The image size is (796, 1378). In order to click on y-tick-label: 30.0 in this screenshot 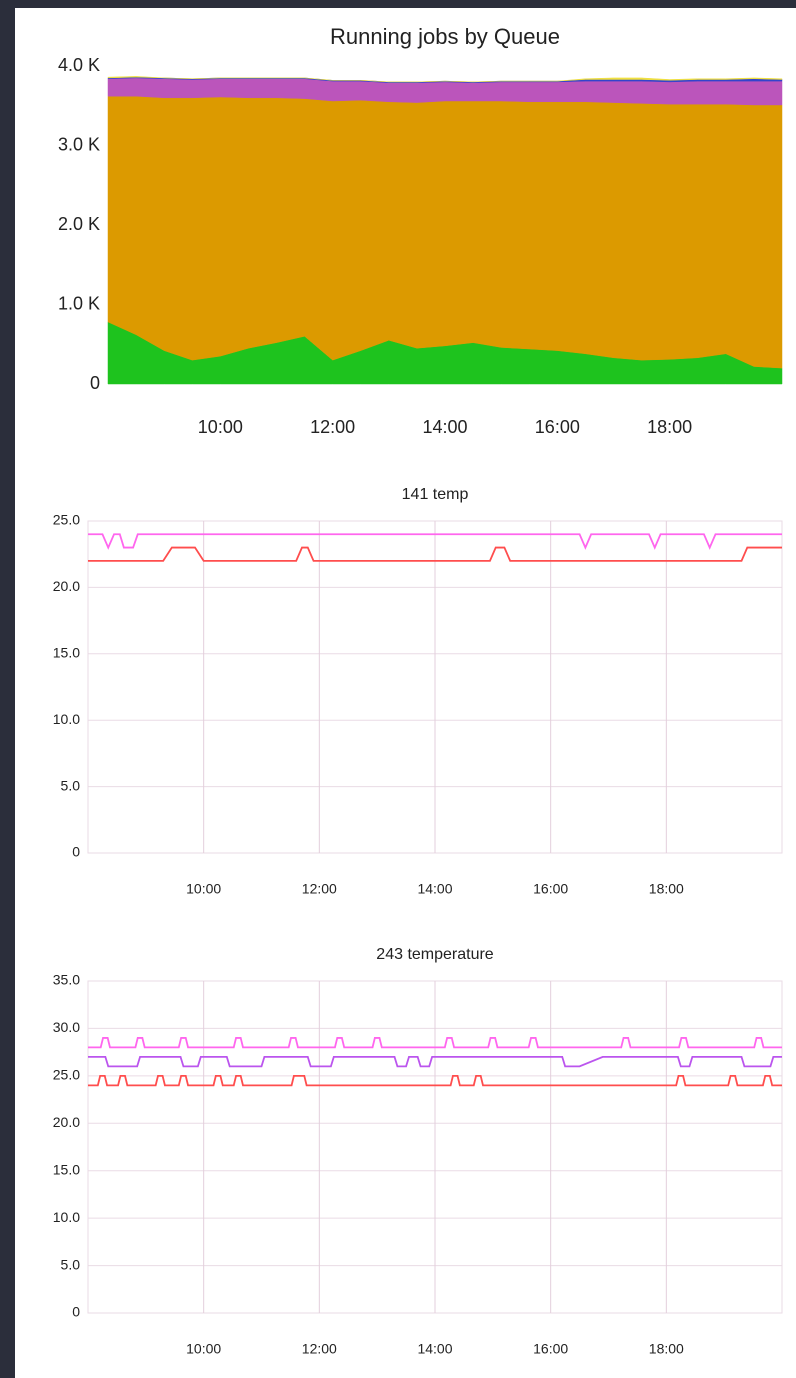, I will do `click(66, 1027)`.